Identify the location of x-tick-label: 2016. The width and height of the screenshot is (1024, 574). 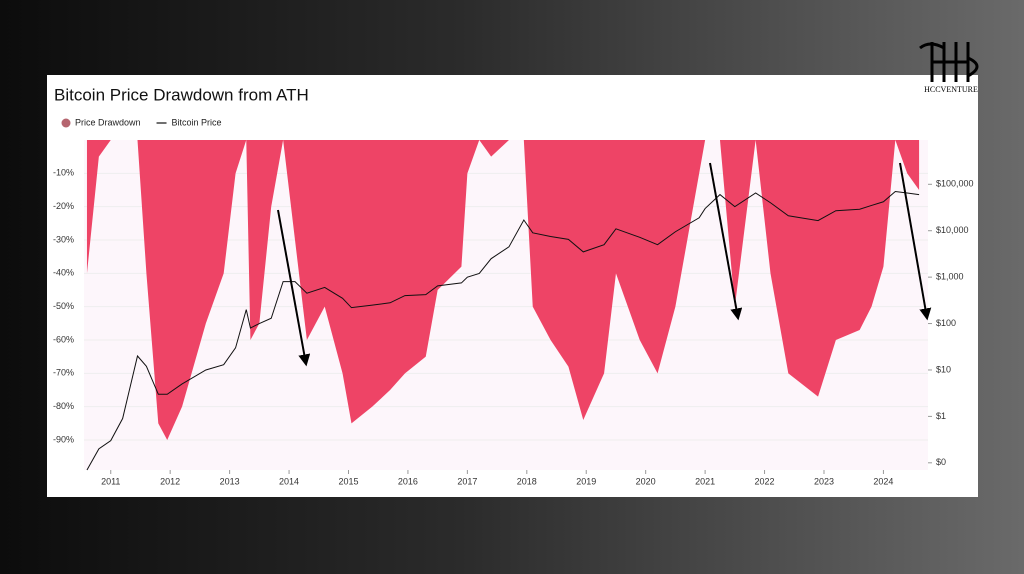
(408, 481).